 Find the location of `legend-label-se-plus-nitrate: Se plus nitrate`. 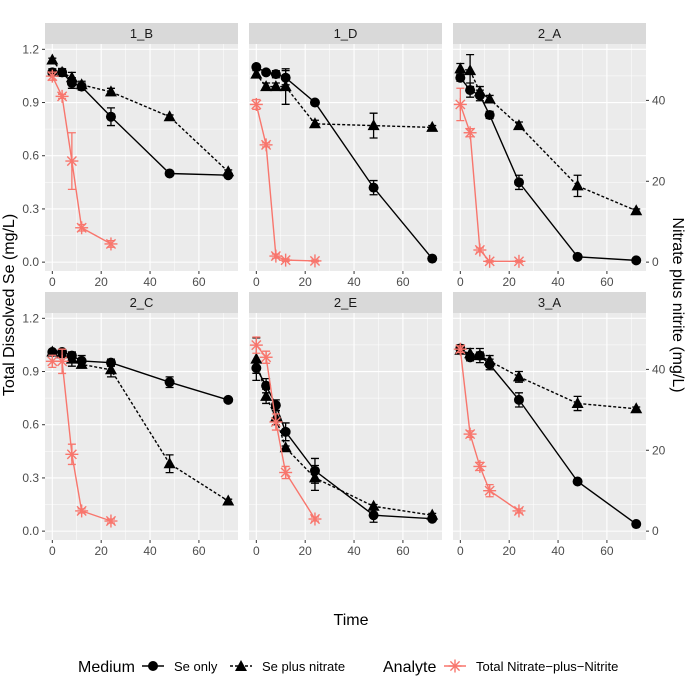

legend-label-se-plus-nitrate: Se plus nitrate is located at coordinates (303, 666).